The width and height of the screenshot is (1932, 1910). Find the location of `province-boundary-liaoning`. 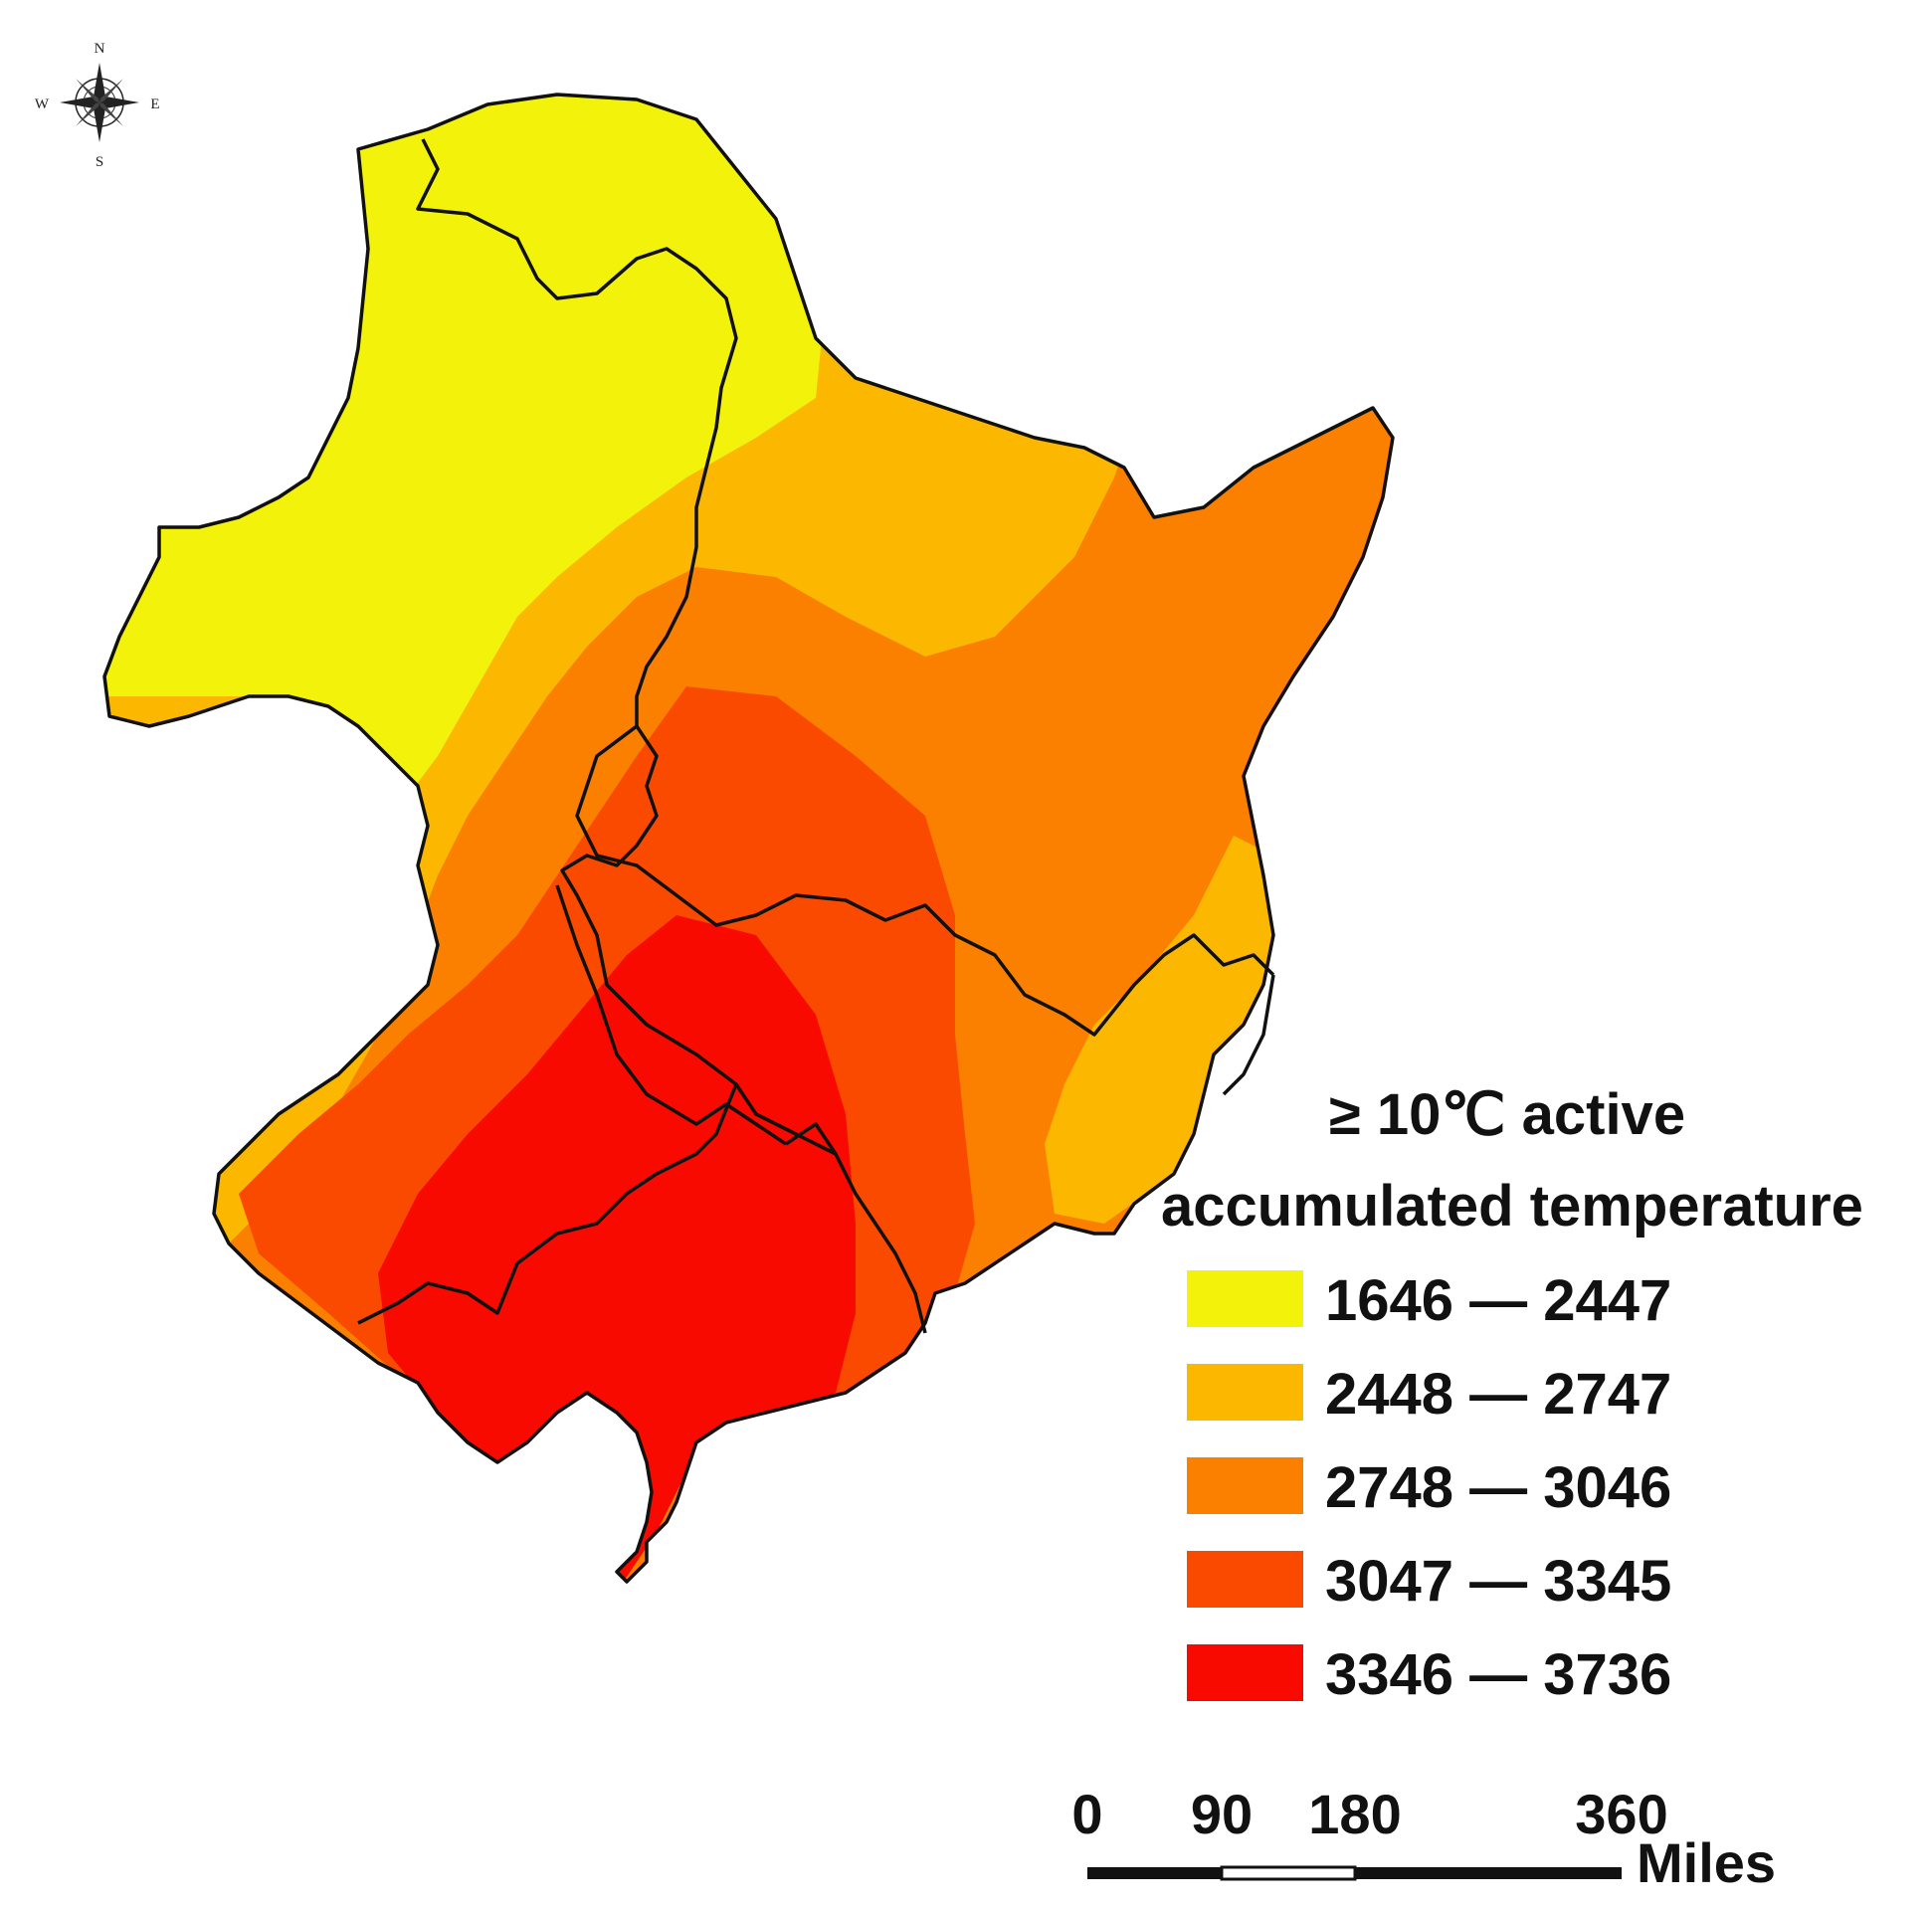

province-boundary-liaoning is located at coordinates (856, 1228).